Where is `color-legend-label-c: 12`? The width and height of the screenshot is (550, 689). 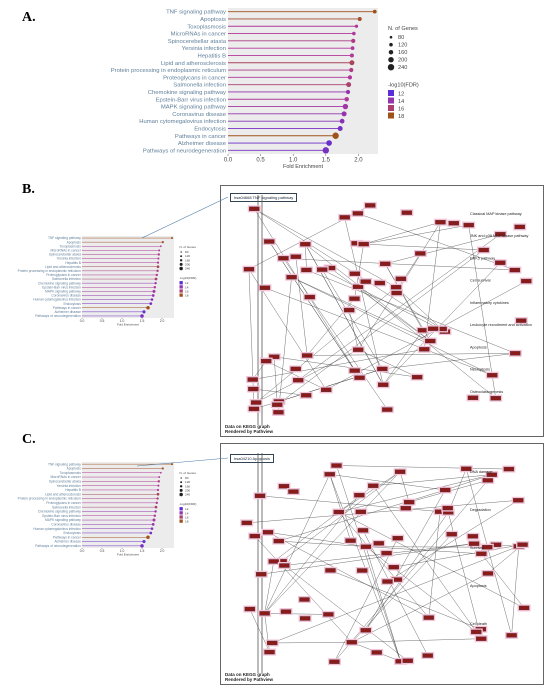 color-legend-label-c: 12 is located at coordinates (187, 509).